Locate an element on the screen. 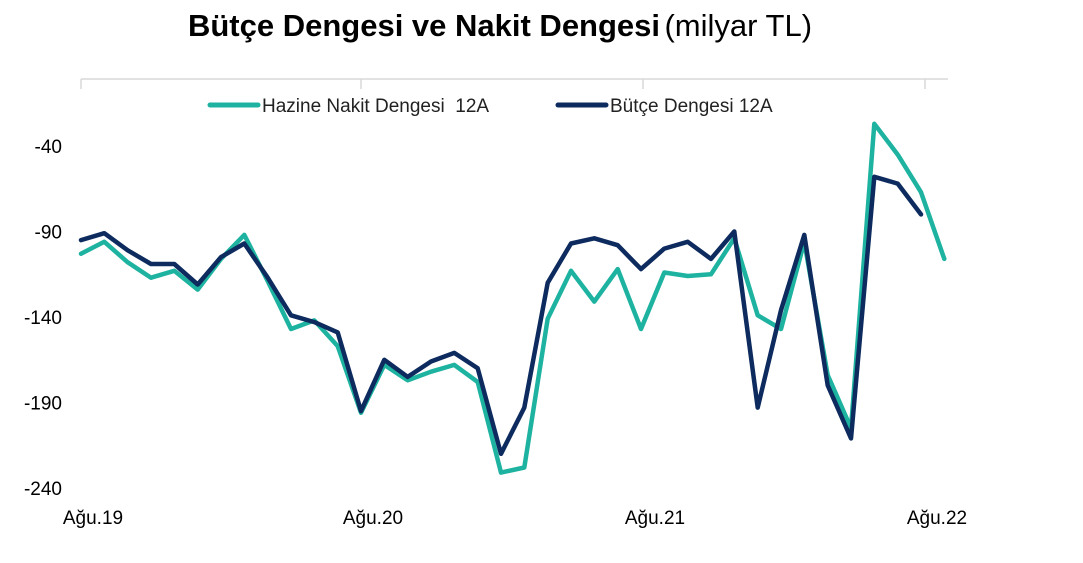 The height and width of the screenshot is (563, 1083). y-tick-label: -140 is located at coordinates (43, 318).